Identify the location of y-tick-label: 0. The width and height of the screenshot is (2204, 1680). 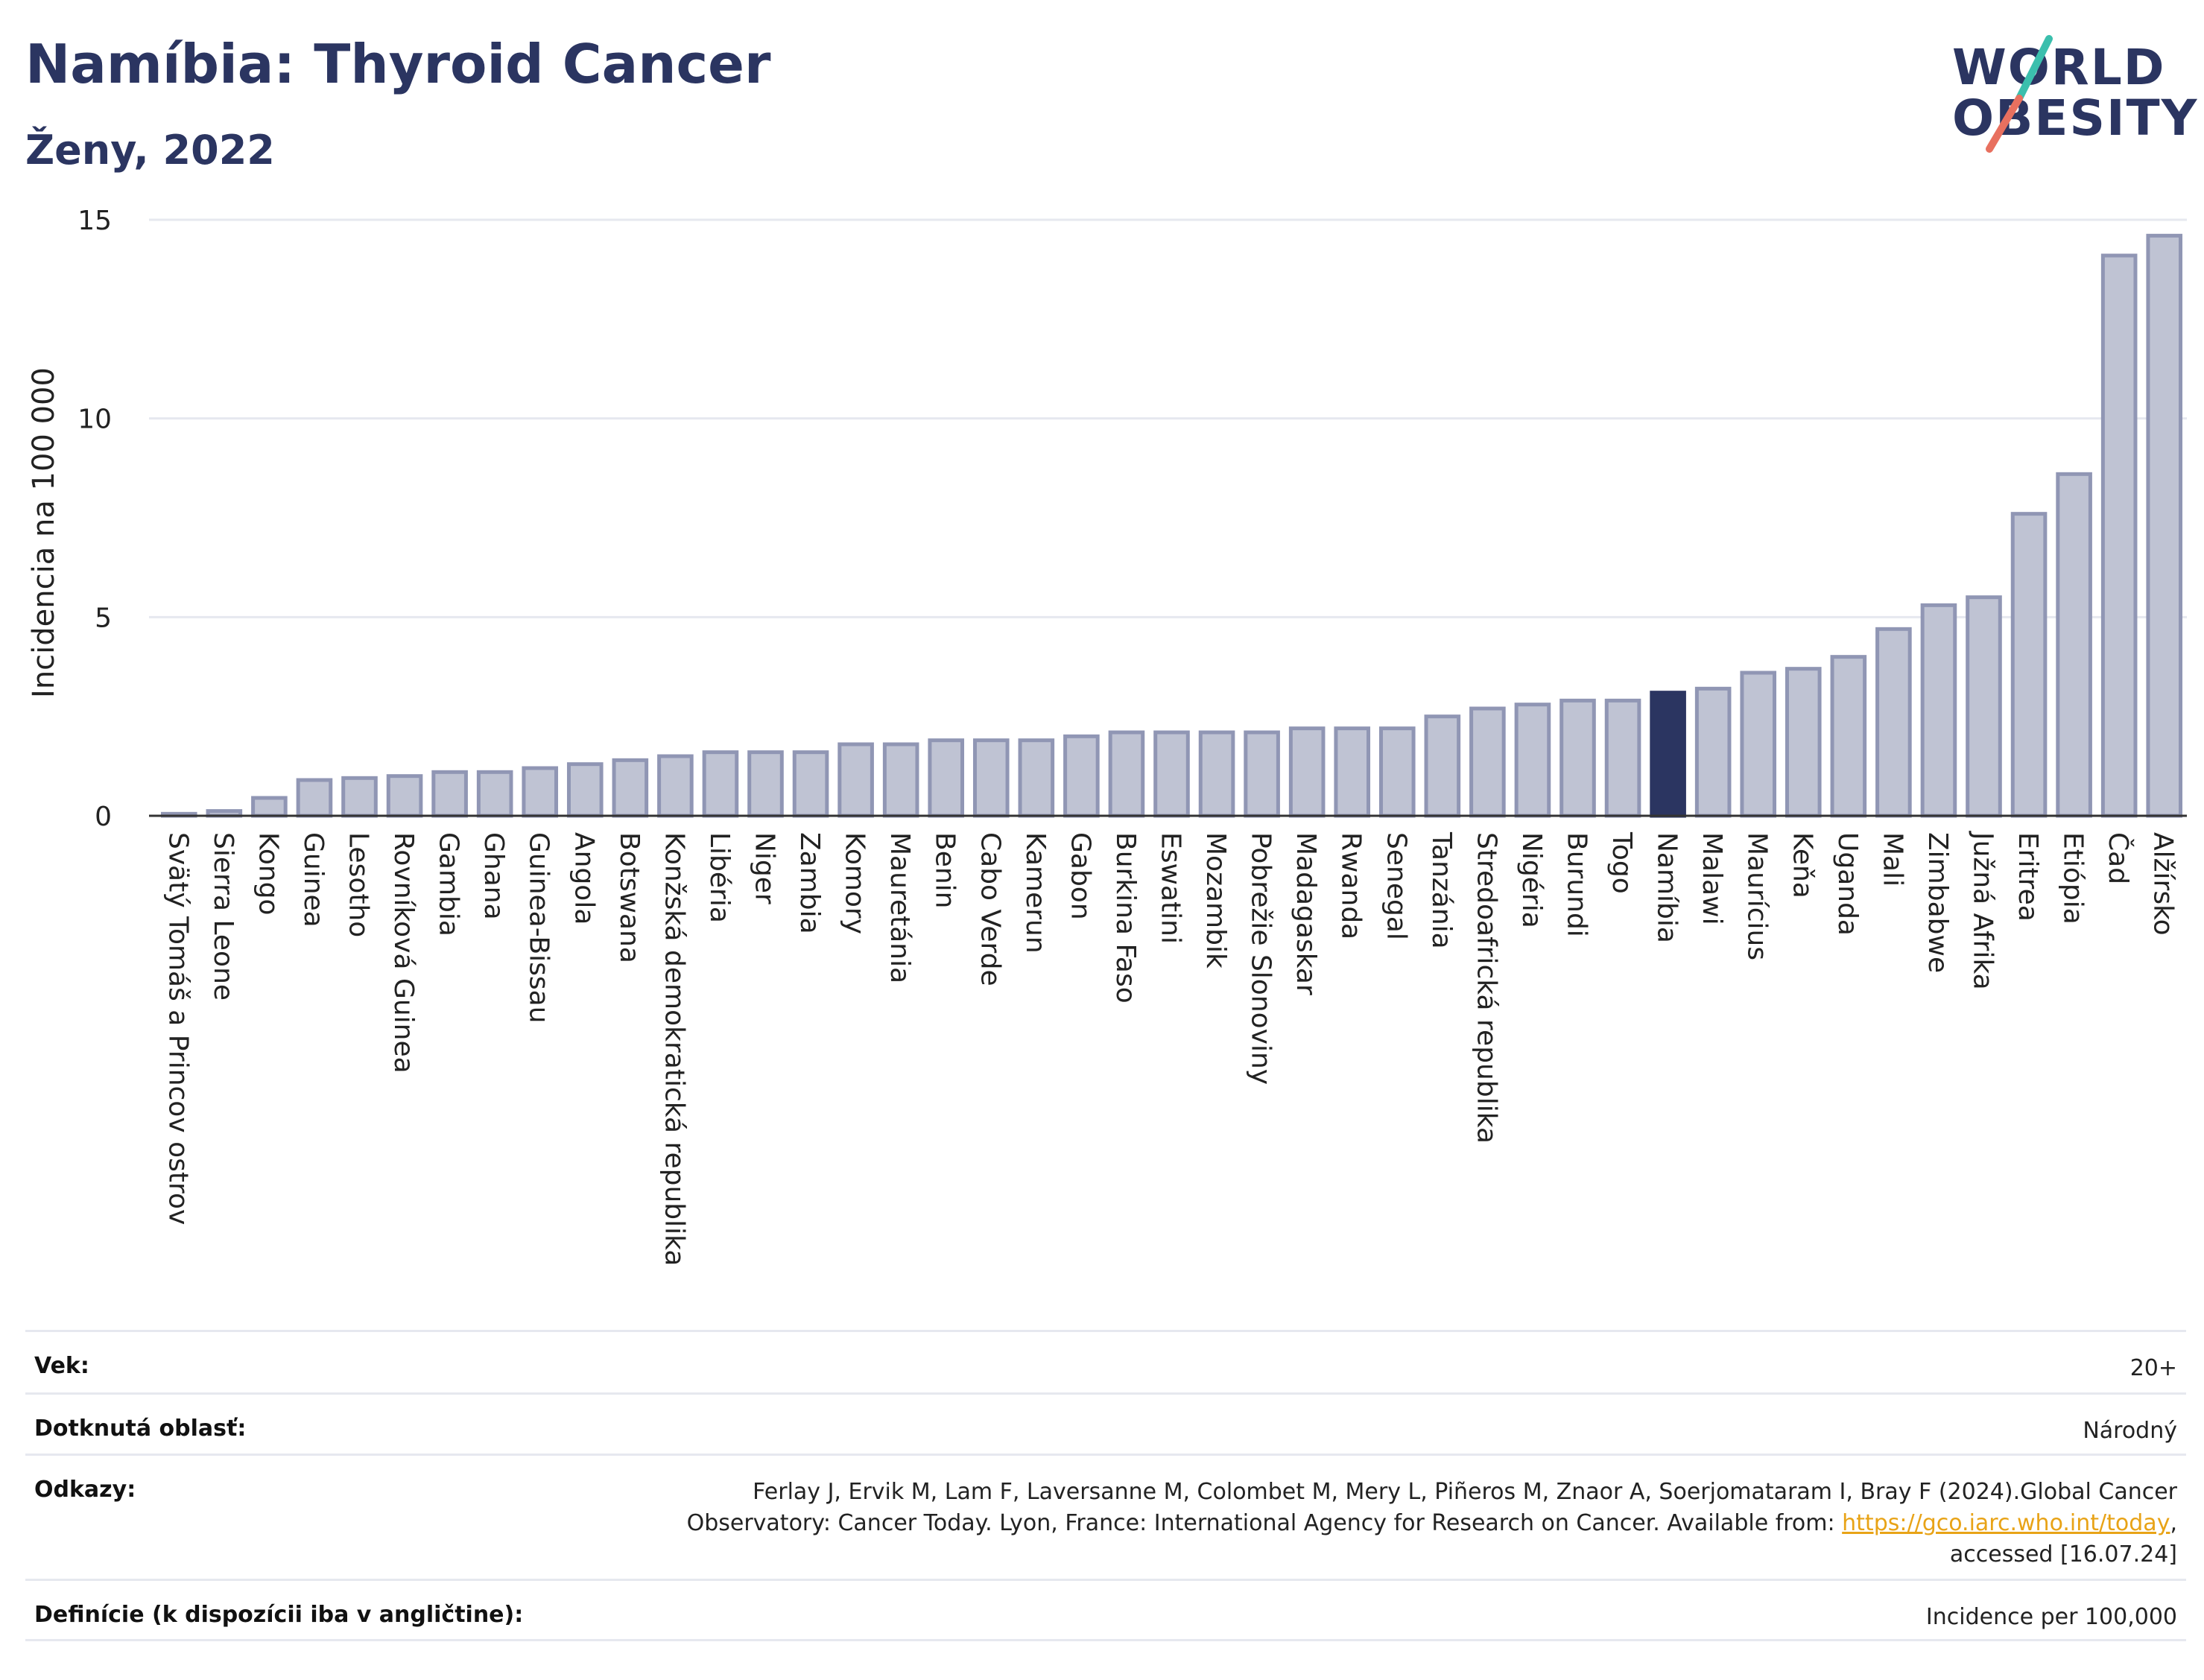
(103, 817).